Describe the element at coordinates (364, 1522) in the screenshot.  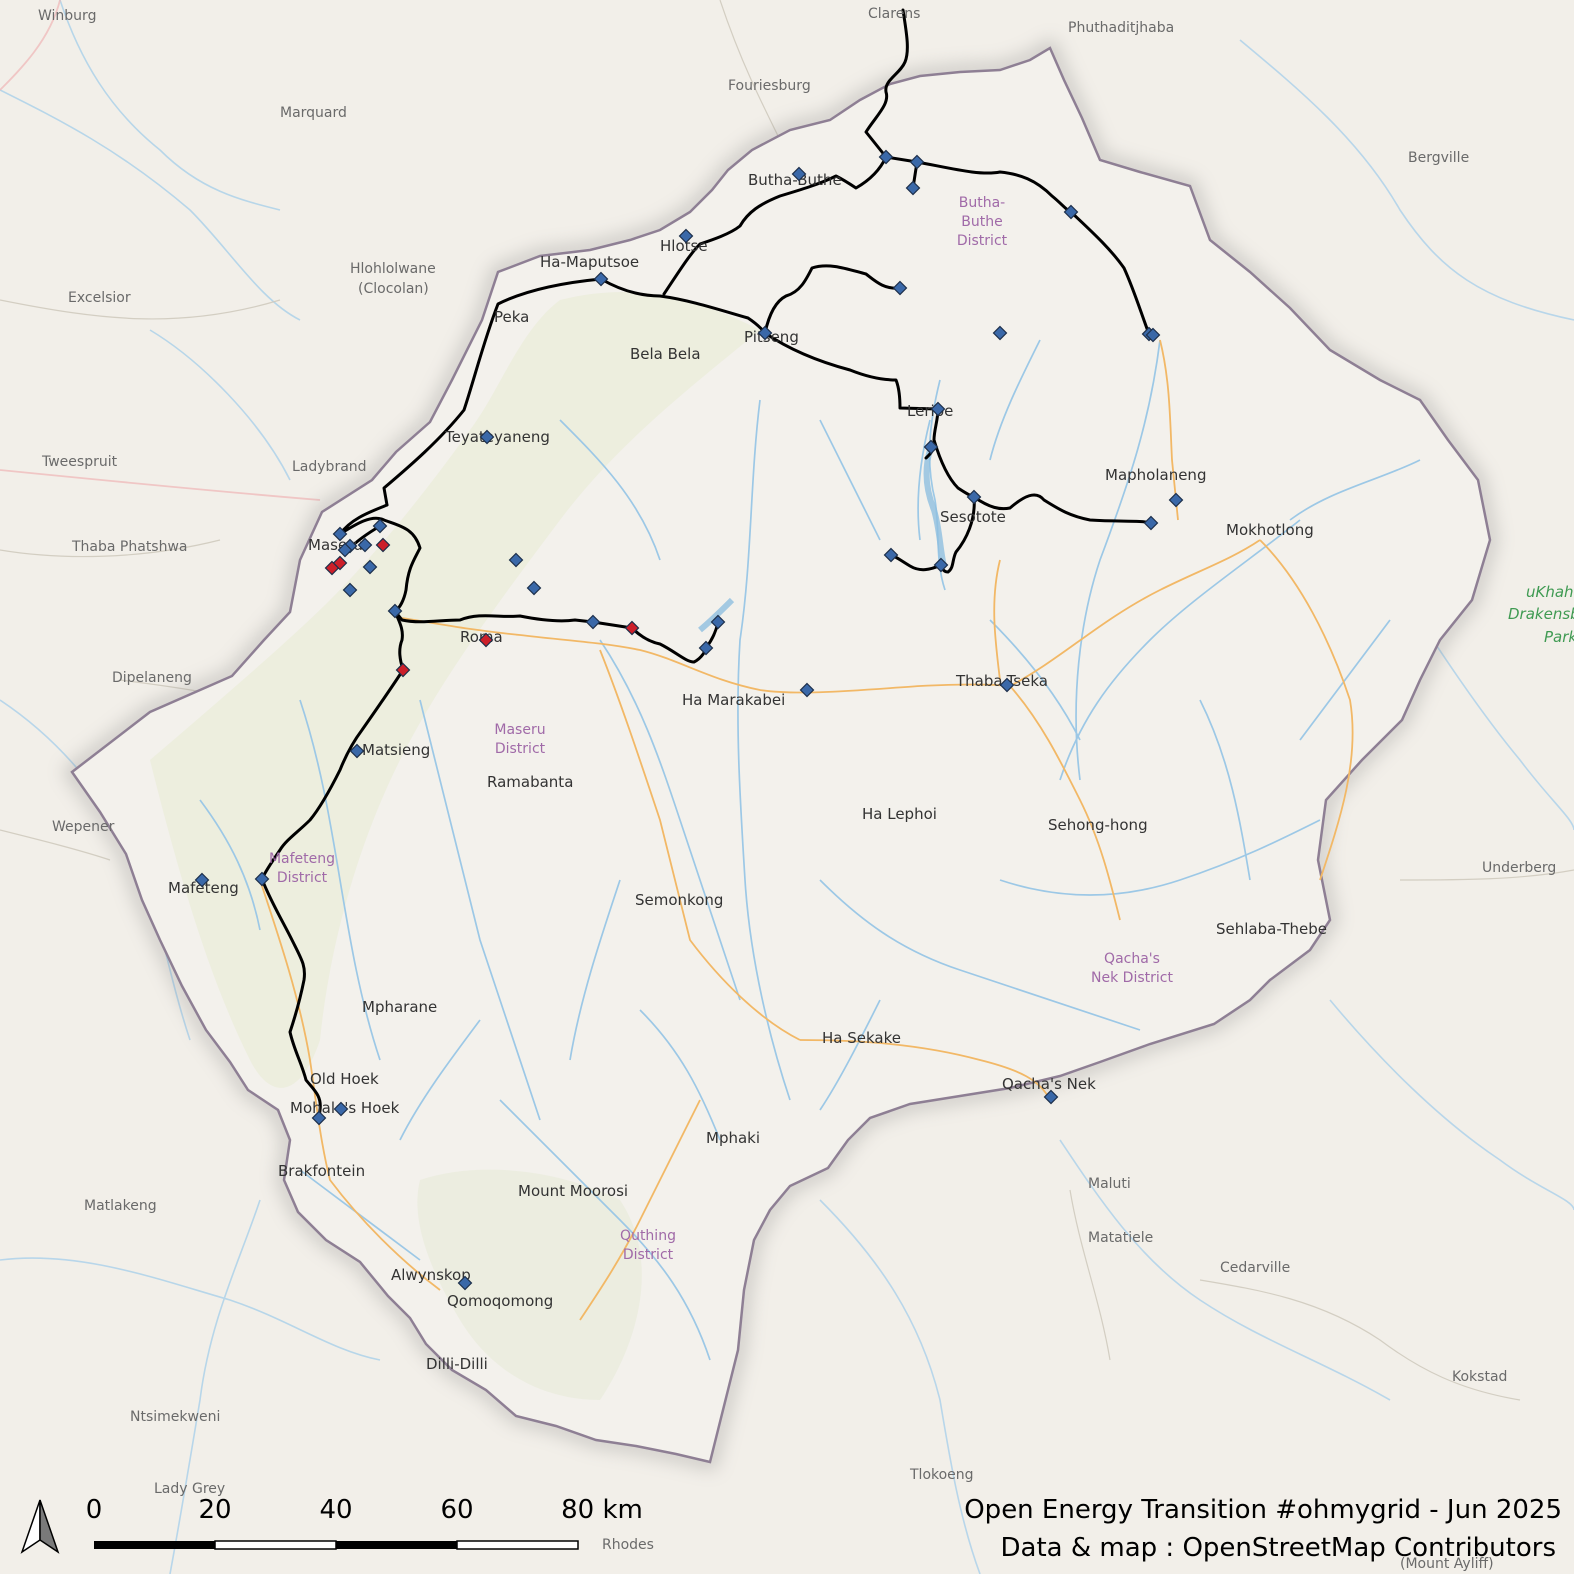
I see `scale-bar: 0 20 40 60 80 km` at that location.